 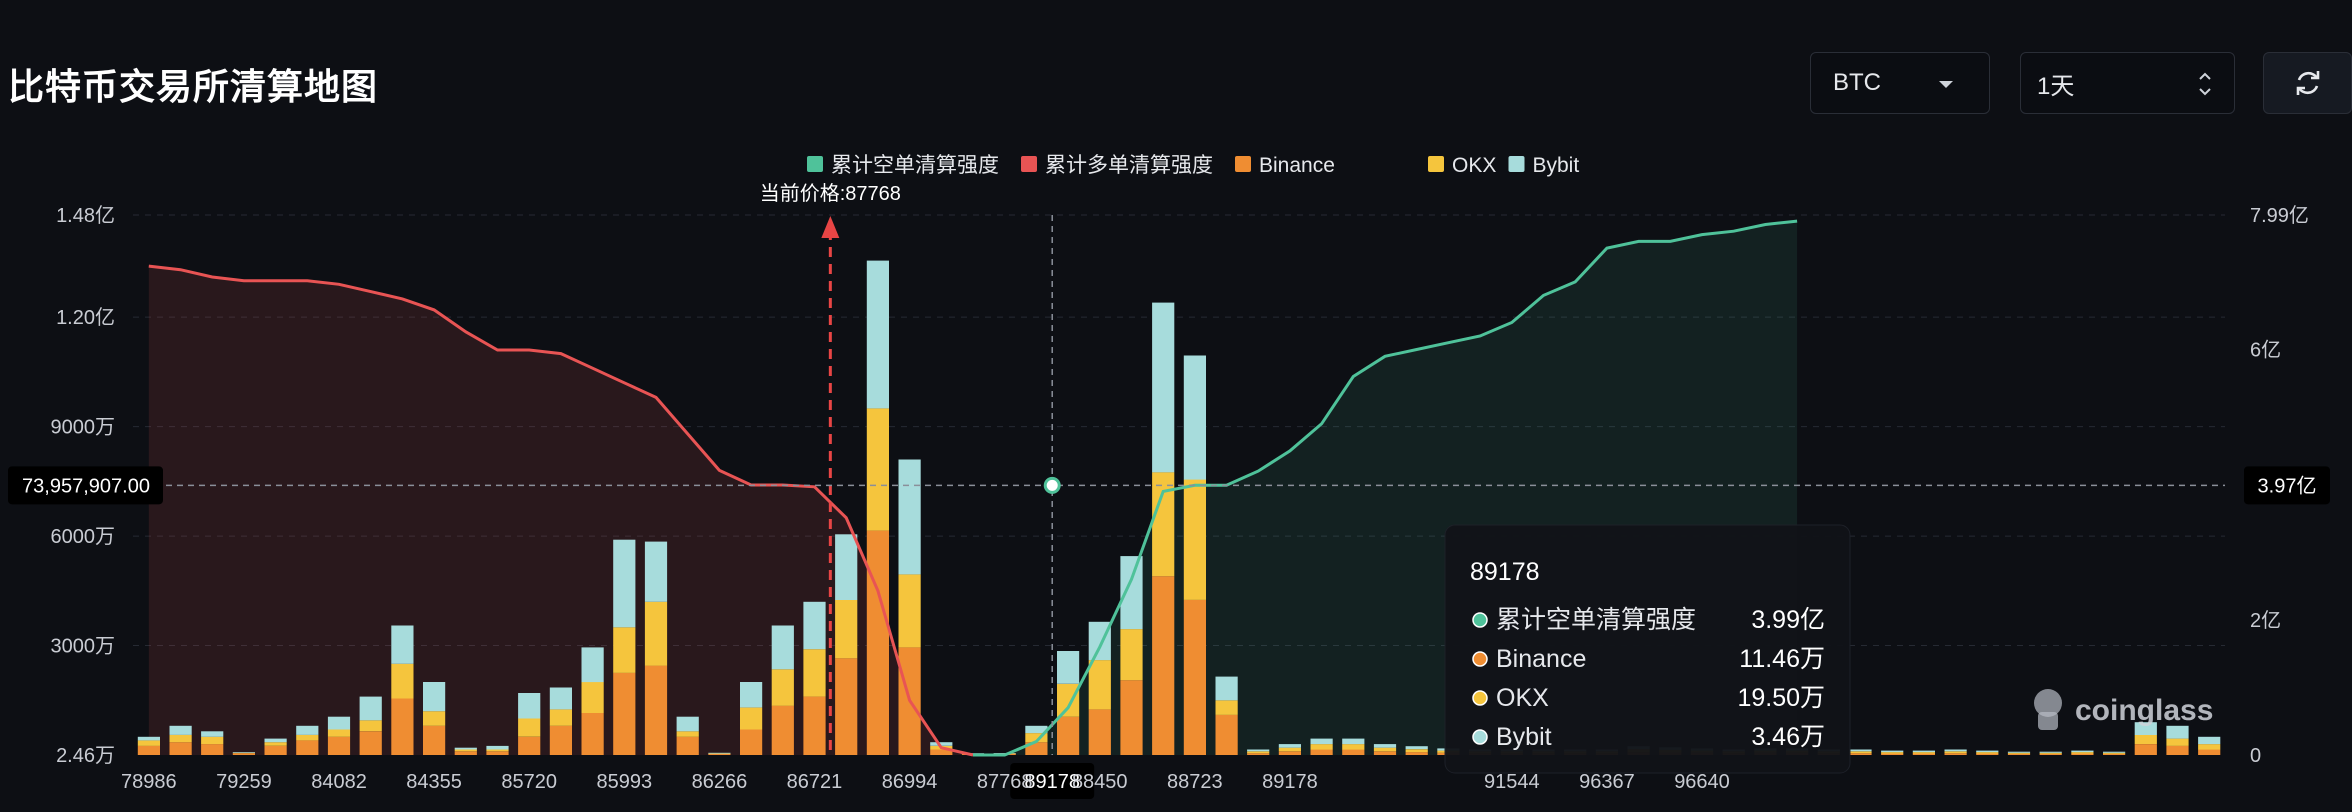 What do you see at coordinates (1782, 659) in the screenshot?
I see `tooltip-row-value: 11.46万` at bounding box center [1782, 659].